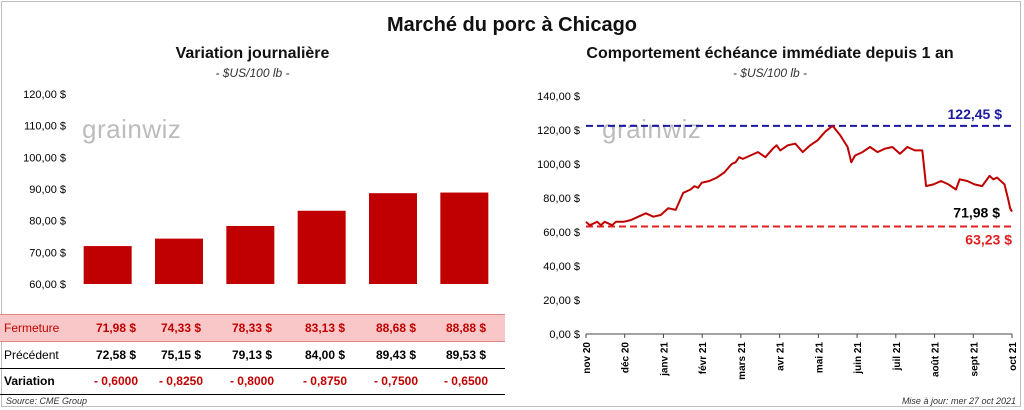 The height and width of the screenshot is (410, 1024). Describe the element at coordinates (322, 299) in the screenshot. I see `x-tick-label: mai 22` at that location.